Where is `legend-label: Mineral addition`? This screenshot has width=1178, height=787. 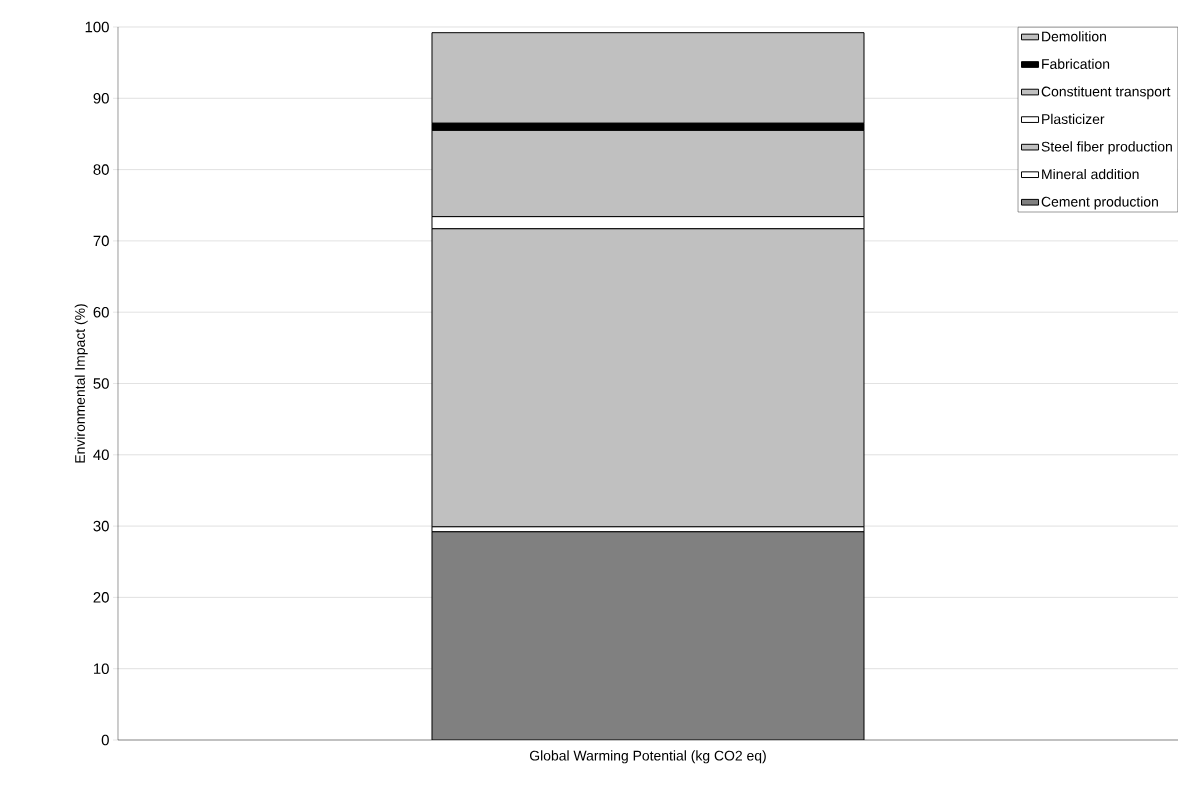
legend-label: Mineral addition is located at coordinates (1090, 174).